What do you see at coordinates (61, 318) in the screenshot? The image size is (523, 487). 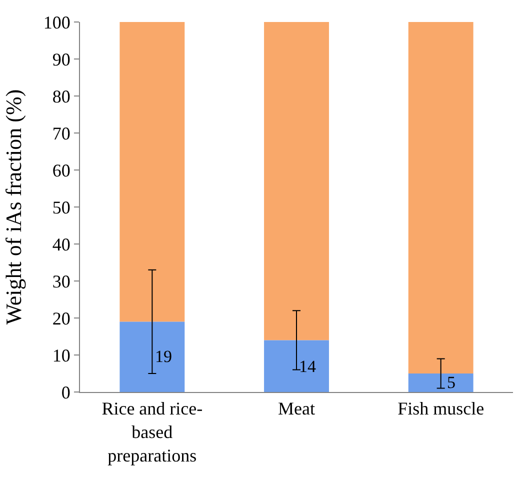 I see `y-tick-label: 20` at bounding box center [61, 318].